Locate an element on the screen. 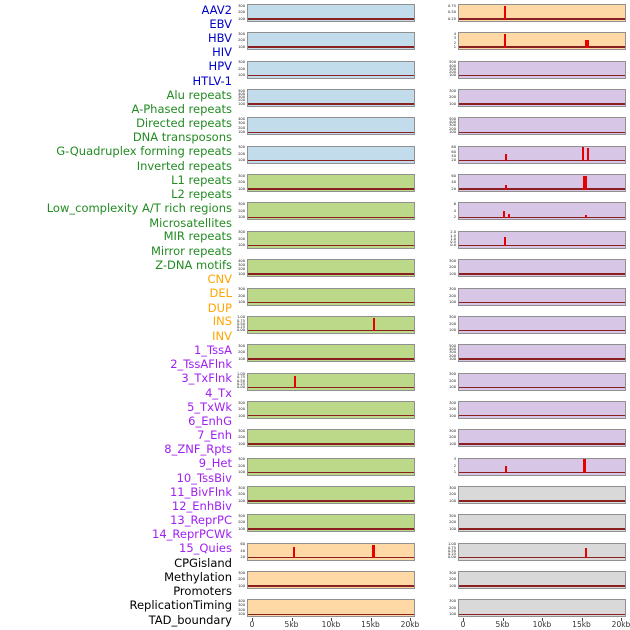 The width and height of the screenshot is (630, 630). panel-l2-repeats is located at coordinates (331, 381).